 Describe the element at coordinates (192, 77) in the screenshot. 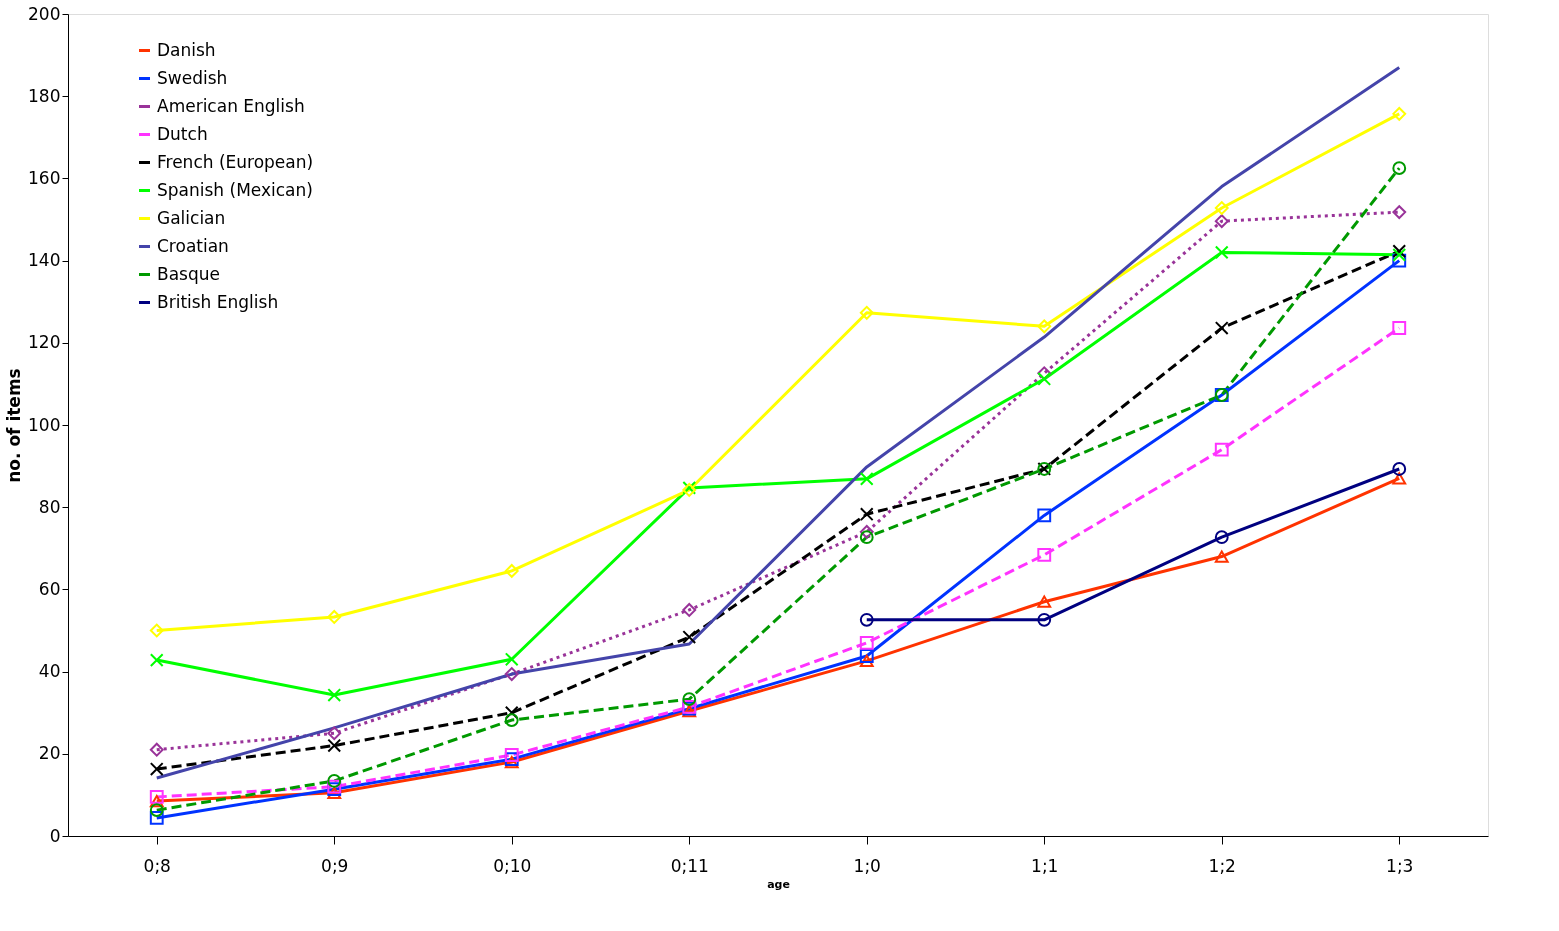

I see `legend-label: Swedish` at that location.